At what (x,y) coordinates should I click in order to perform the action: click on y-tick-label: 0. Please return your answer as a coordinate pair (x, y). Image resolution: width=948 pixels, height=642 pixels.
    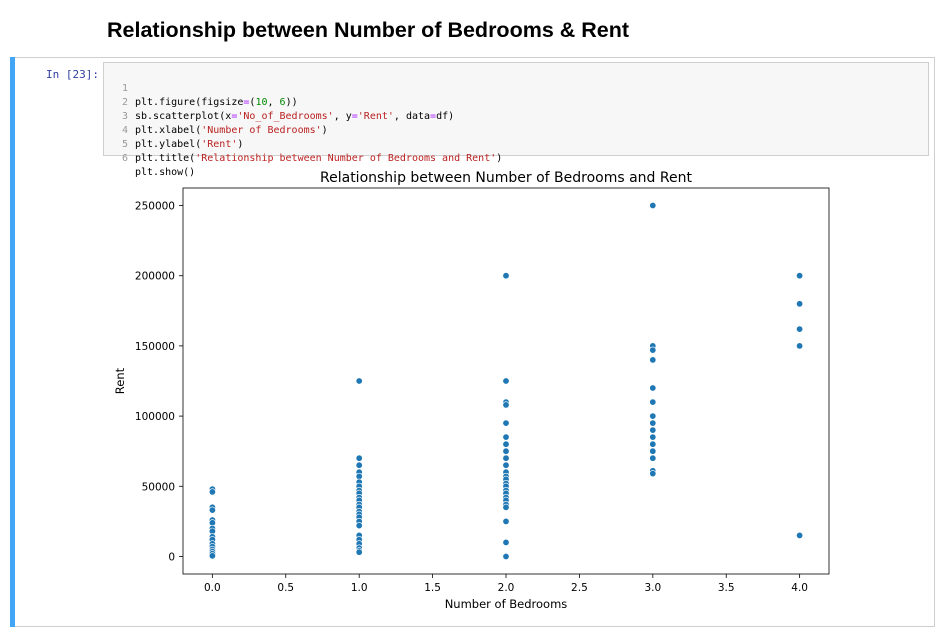
    Looking at the image, I should click on (171, 557).